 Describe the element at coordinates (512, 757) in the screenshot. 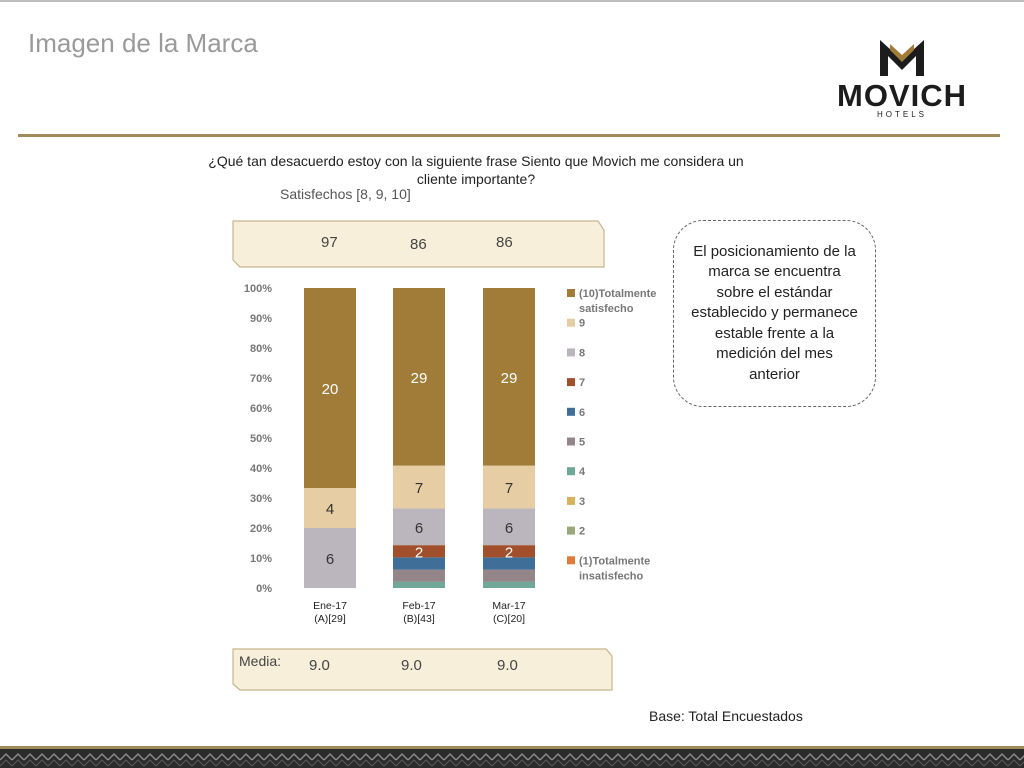

I see `bottom-decorative-band` at that location.